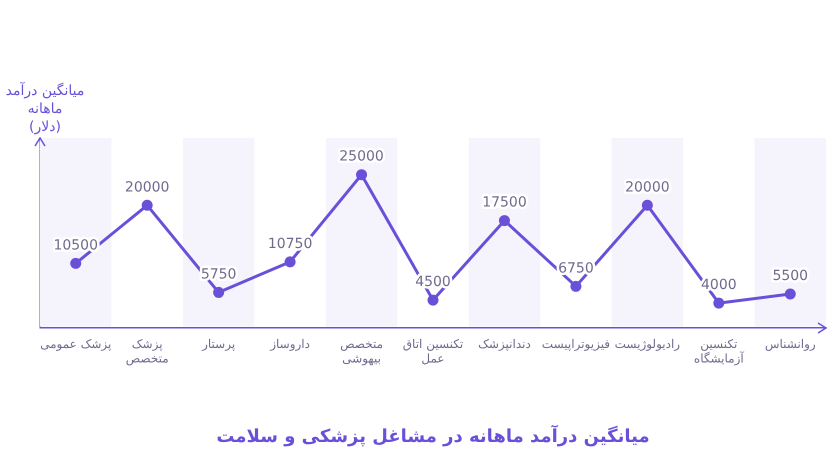  What do you see at coordinates (576, 343) in the screenshot?
I see `x-tick-label: فیزیوتراپیست` at bounding box center [576, 343].